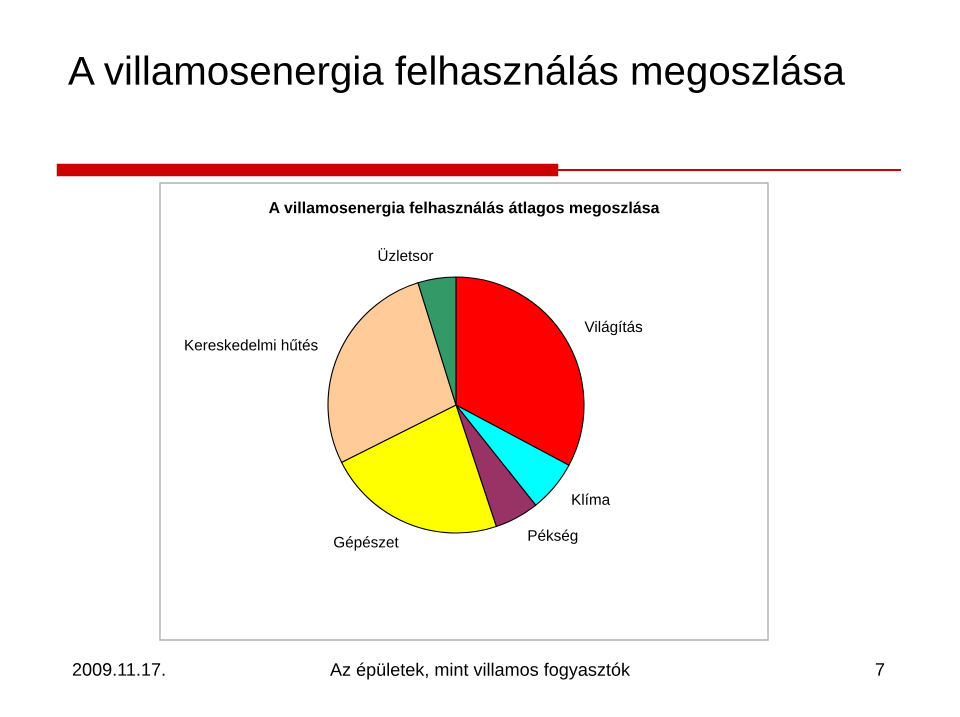  I want to click on chart-title: A villamosenergia felhasználás megoszlása, so click(456, 74).